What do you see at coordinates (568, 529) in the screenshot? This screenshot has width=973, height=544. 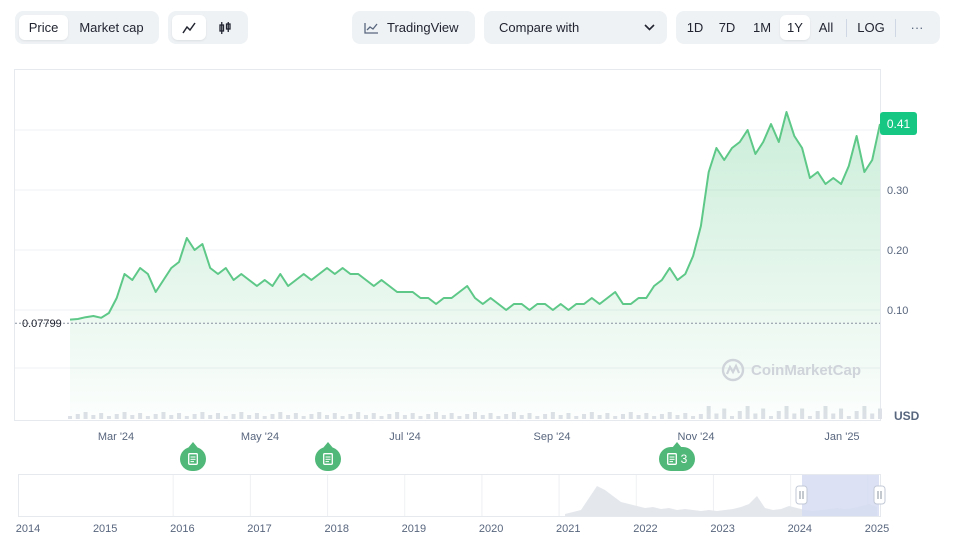 I see `navigator-year-label: 2021` at bounding box center [568, 529].